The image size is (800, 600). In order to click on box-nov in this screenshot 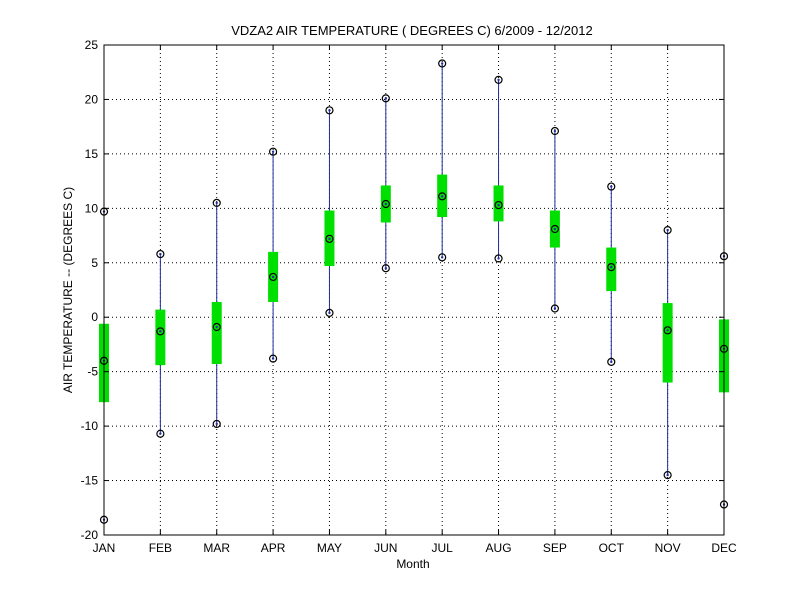, I will do `click(667, 353)`.